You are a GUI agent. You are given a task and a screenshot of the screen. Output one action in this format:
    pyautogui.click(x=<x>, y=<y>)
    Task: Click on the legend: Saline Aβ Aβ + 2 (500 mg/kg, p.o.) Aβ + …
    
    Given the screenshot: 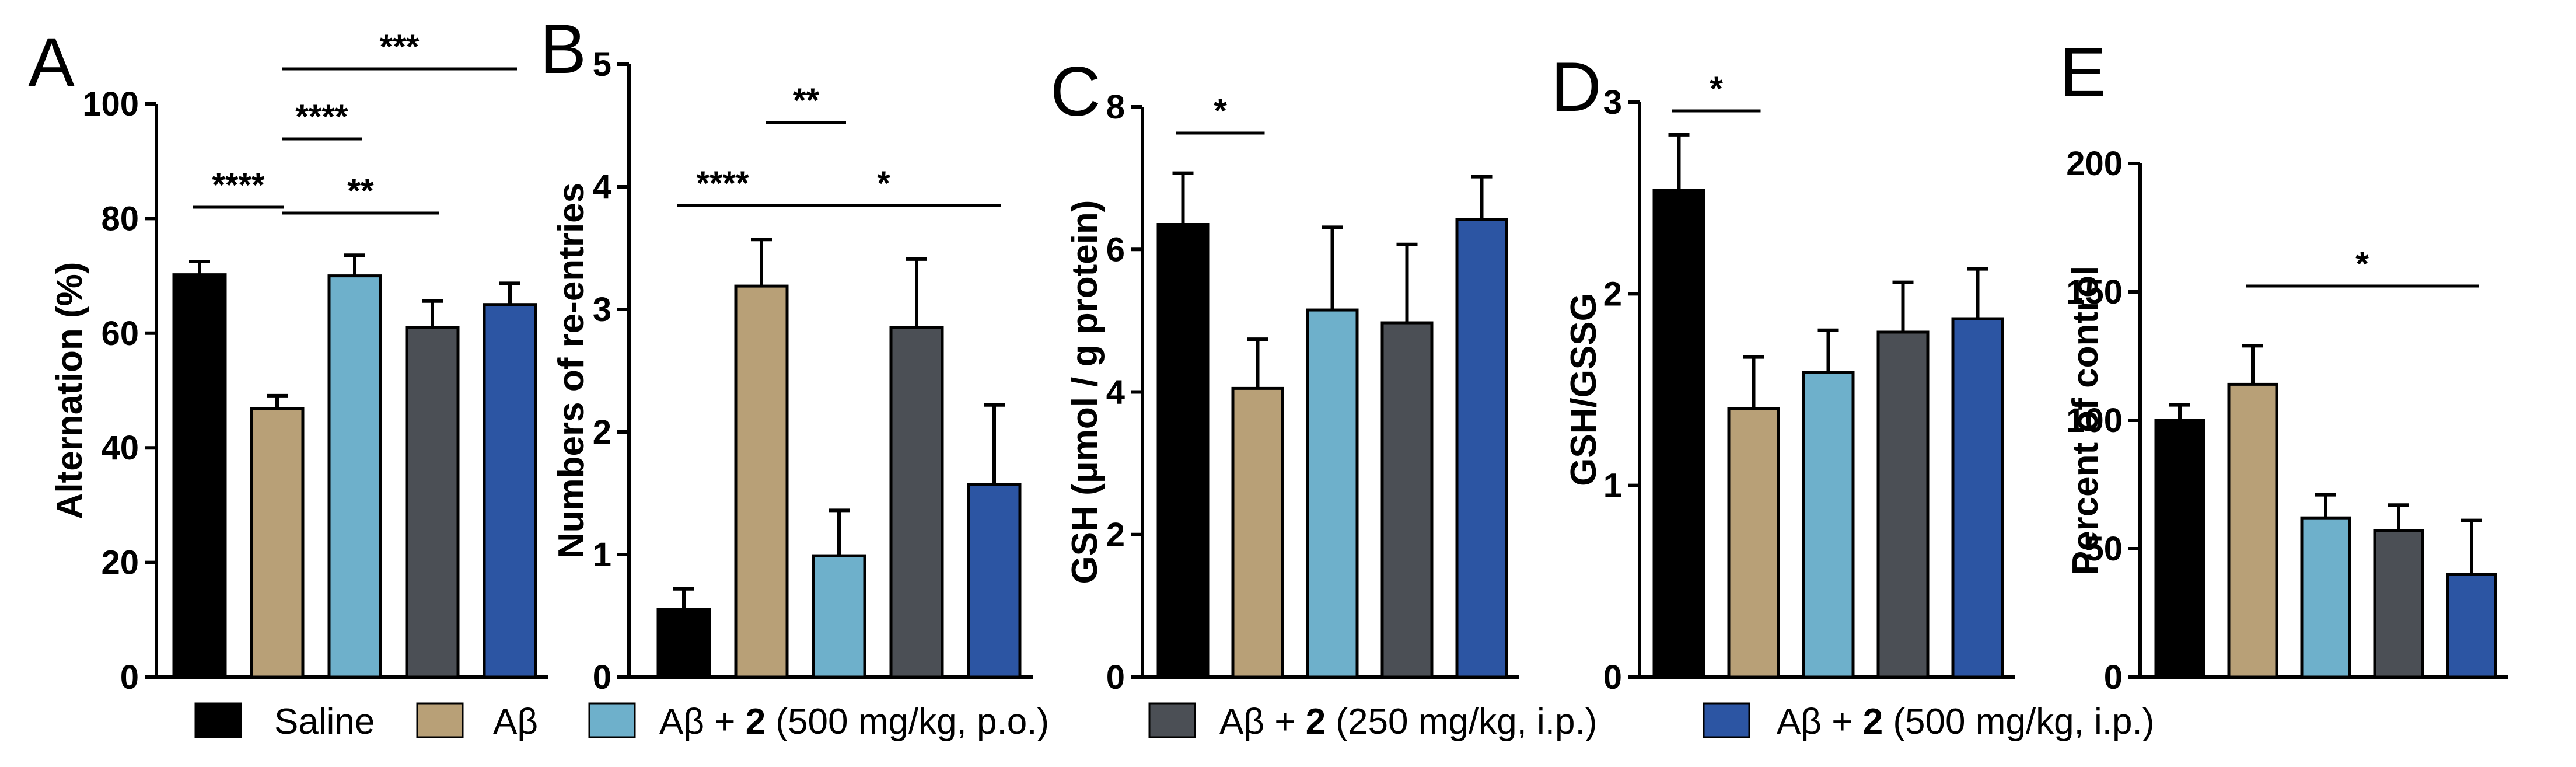 What is the action you would take?
    pyautogui.click(x=1174, y=722)
    